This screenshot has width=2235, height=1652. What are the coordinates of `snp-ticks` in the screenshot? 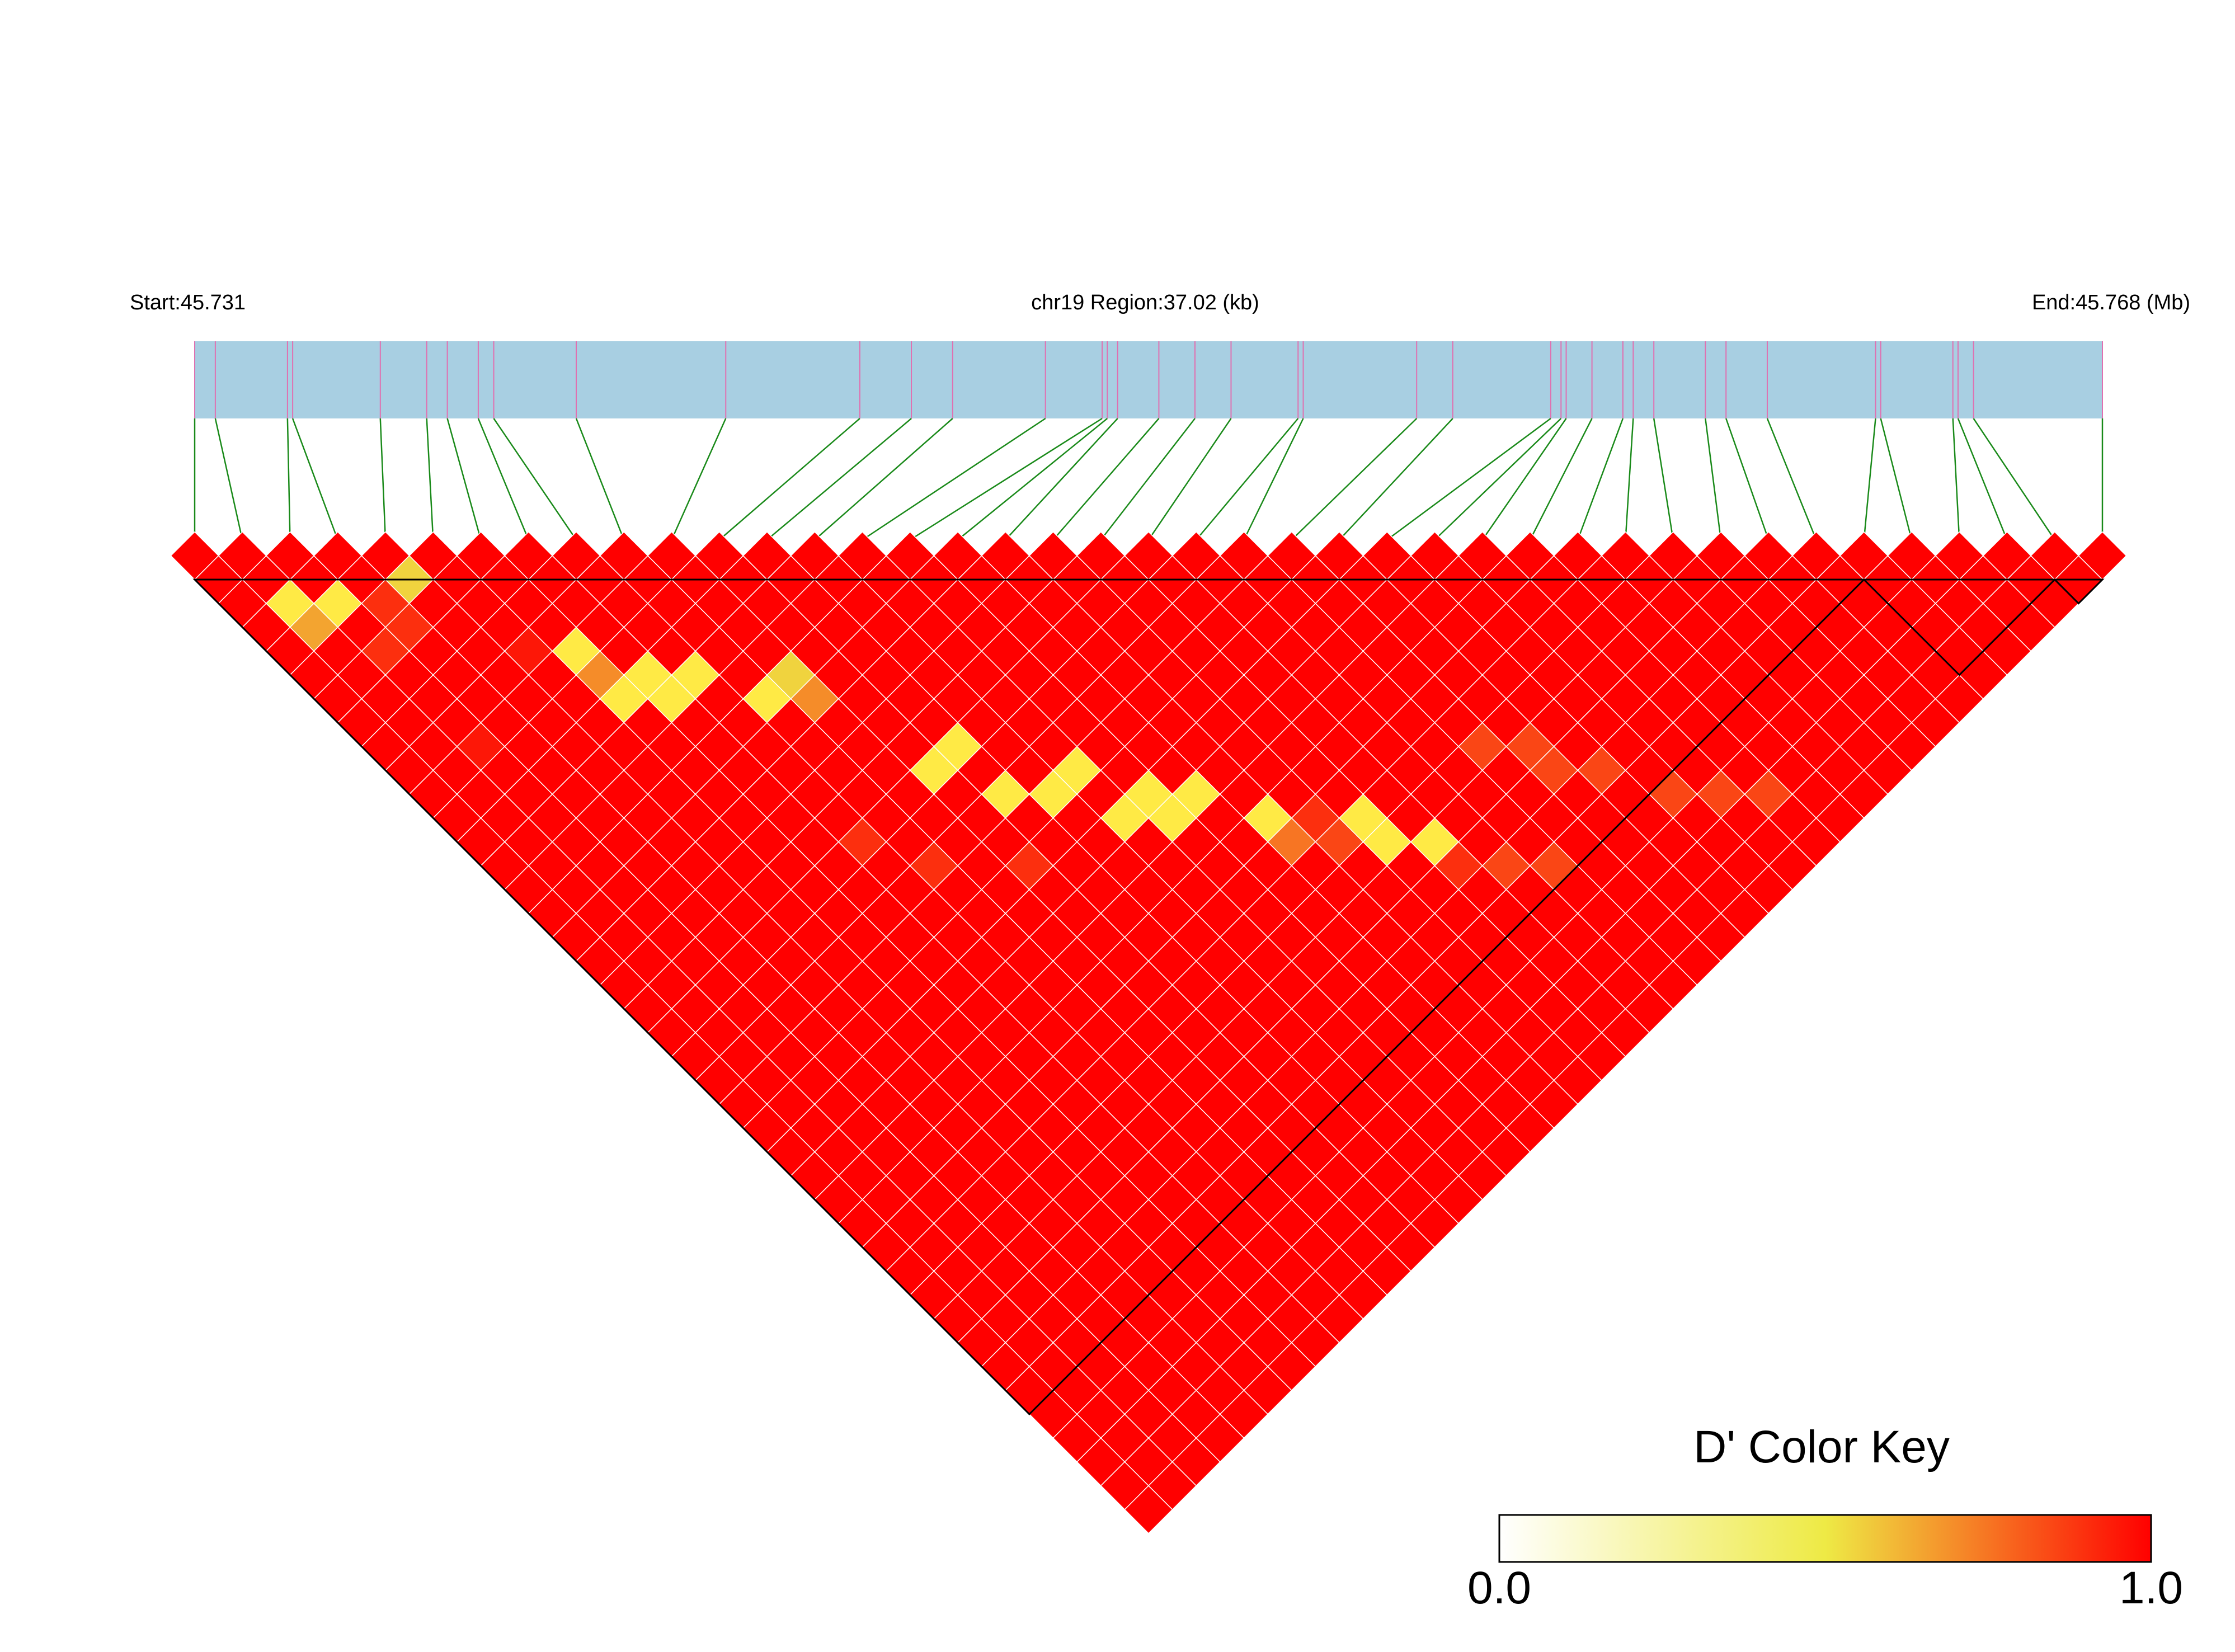 It's located at (1148, 379).